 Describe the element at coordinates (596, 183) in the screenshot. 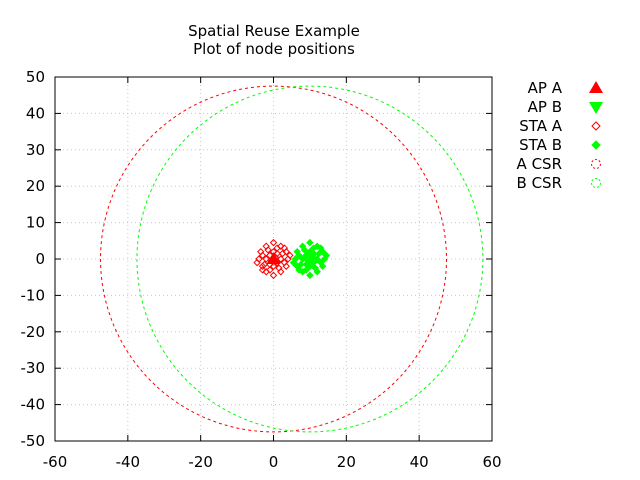

I see `legend-marker-b-csr` at that location.